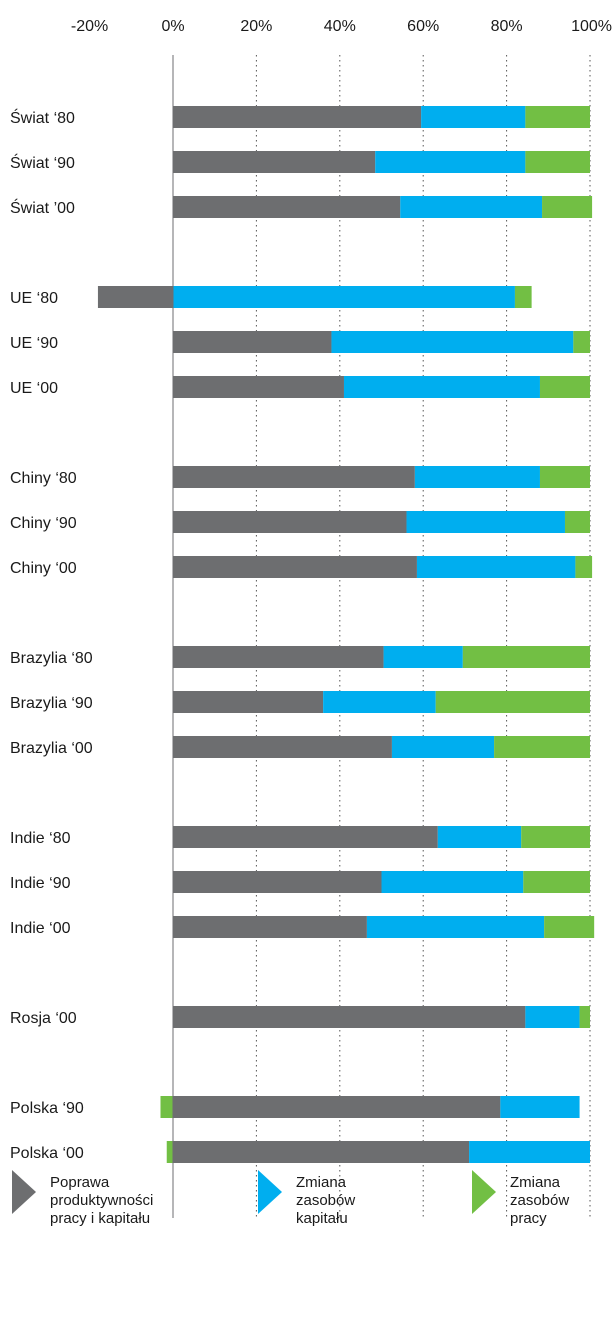 The image size is (615, 1332). I want to click on x-tick-label: 20%, so click(256, 26).